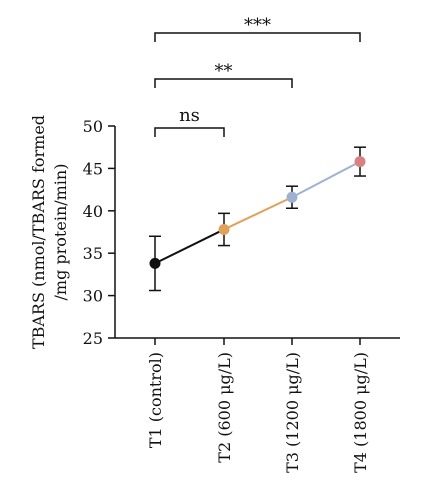 The image size is (422, 500). What do you see at coordinates (155, 400) in the screenshot?
I see `x-tick-label: T1 (control)` at bounding box center [155, 400].